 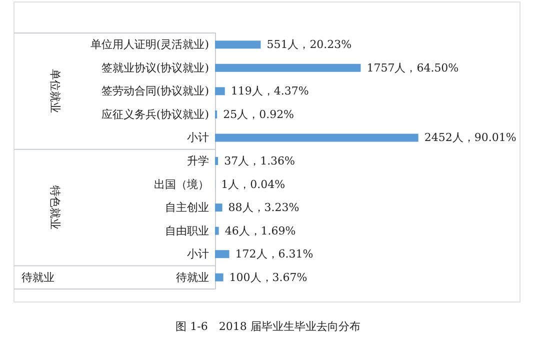 What do you see at coordinates (274, 254) in the screenshot?
I see `data-label: 172人，6.31%` at bounding box center [274, 254].